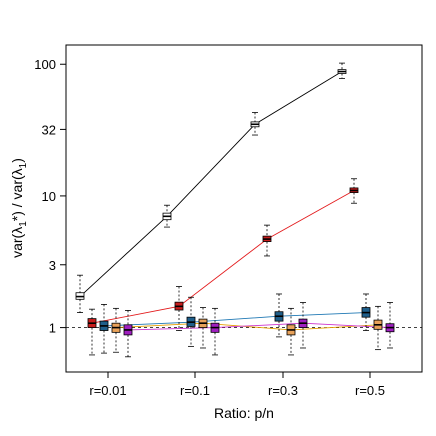  Describe the element at coordinates (52, 328) in the screenshot. I see `y-tick-label: 1` at that location.